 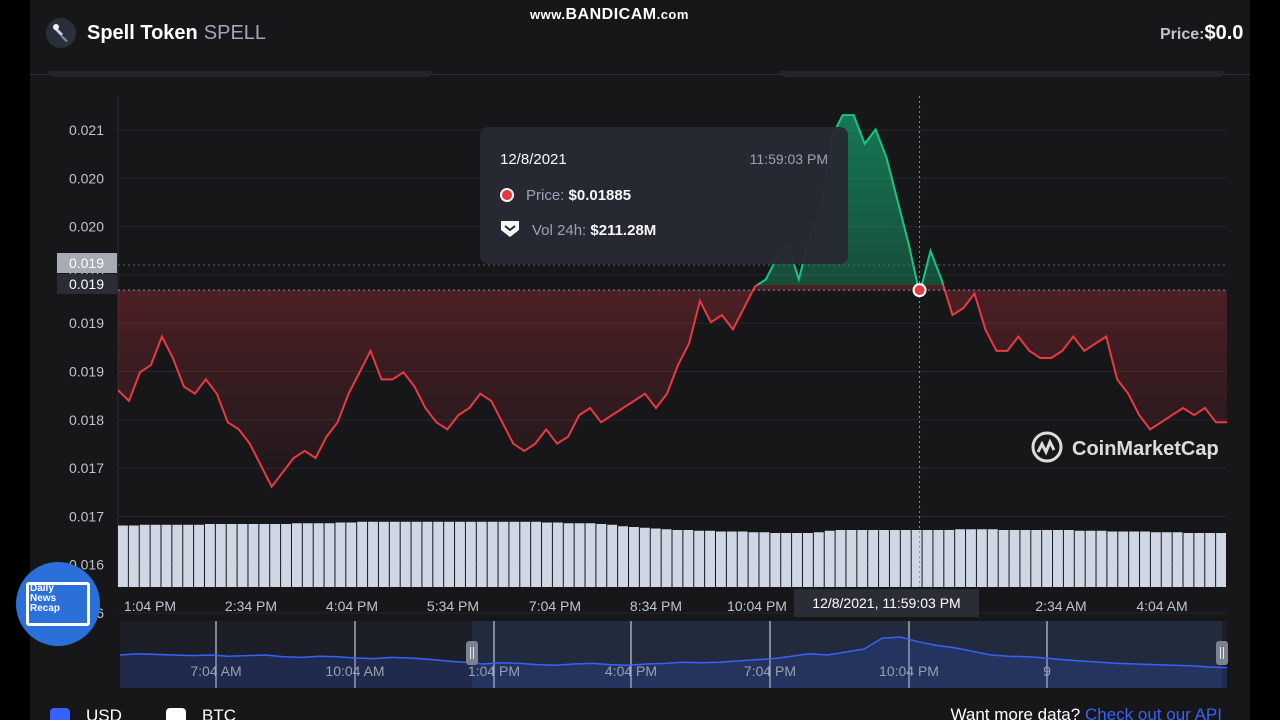 I want to click on daily-news-recap-badge: Daily News Recap, so click(x=58, y=604).